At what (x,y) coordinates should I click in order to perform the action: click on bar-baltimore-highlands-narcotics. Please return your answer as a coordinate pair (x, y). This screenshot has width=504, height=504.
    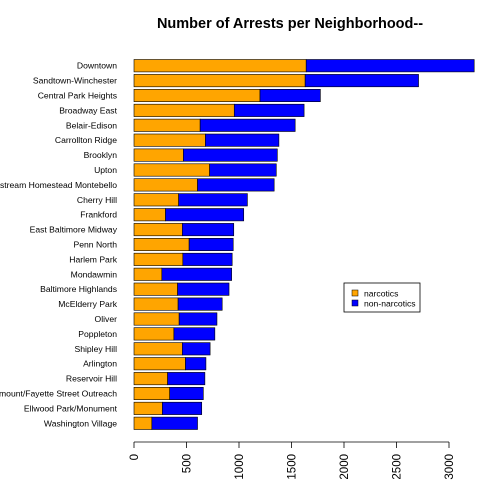
    Looking at the image, I should click on (156, 289).